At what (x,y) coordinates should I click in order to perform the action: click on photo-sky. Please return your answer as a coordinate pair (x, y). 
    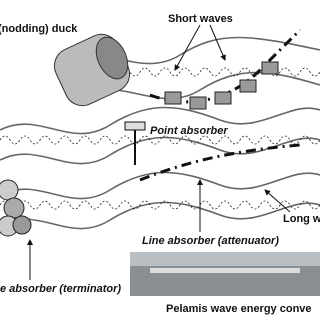
    Looking at the image, I should click on (225, 259).